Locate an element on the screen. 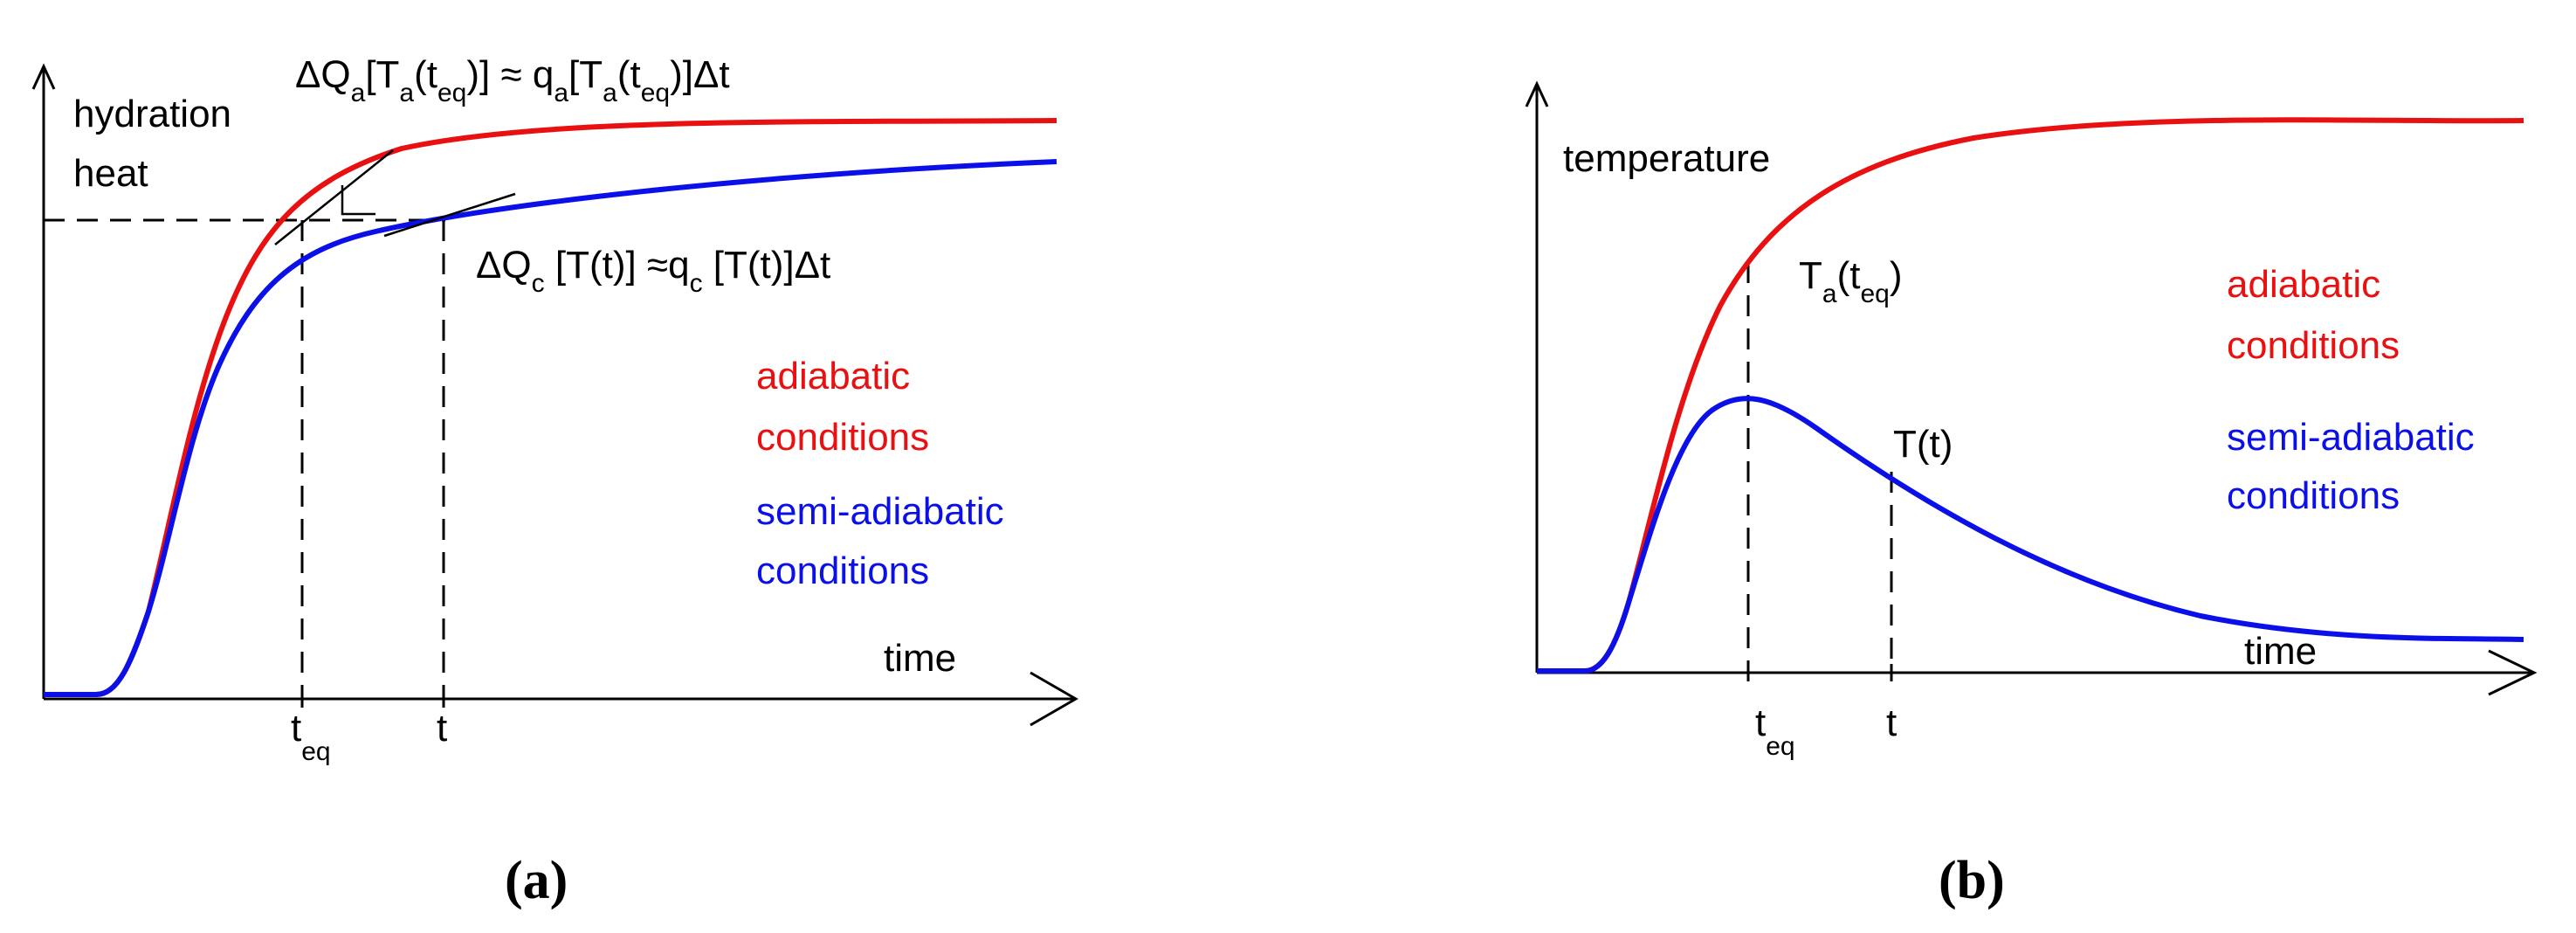 This screenshot has width=2576, height=933. panel-a-legend-semi-line1: semi-adiabatic is located at coordinates (880, 512).